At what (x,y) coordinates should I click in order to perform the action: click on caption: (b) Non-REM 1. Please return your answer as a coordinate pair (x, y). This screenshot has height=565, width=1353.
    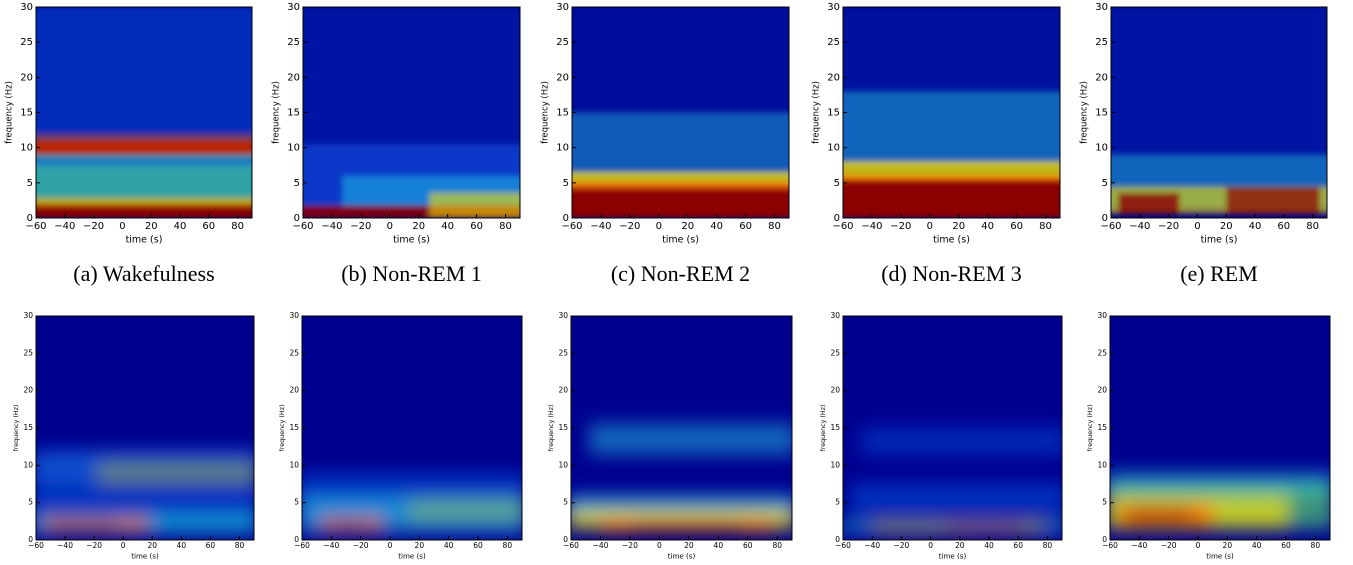
    Looking at the image, I should click on (411, 273).